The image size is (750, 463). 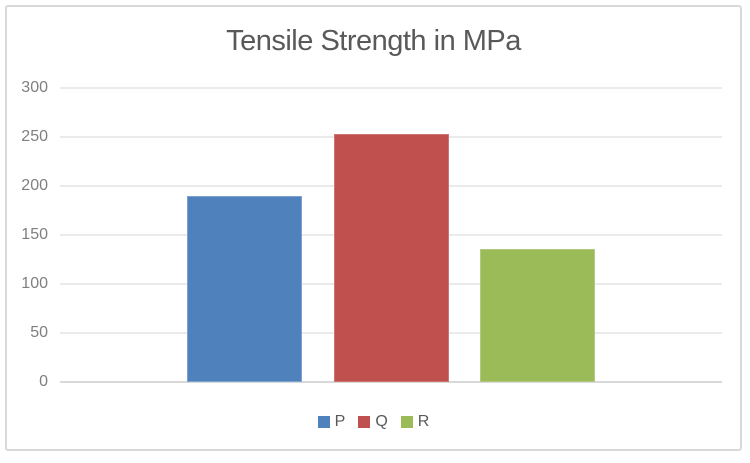 What do you see at coordinates (39, 332) in the screenshot?
I see `y-axis-tick-label: 50` at bounding box center [39, 332].